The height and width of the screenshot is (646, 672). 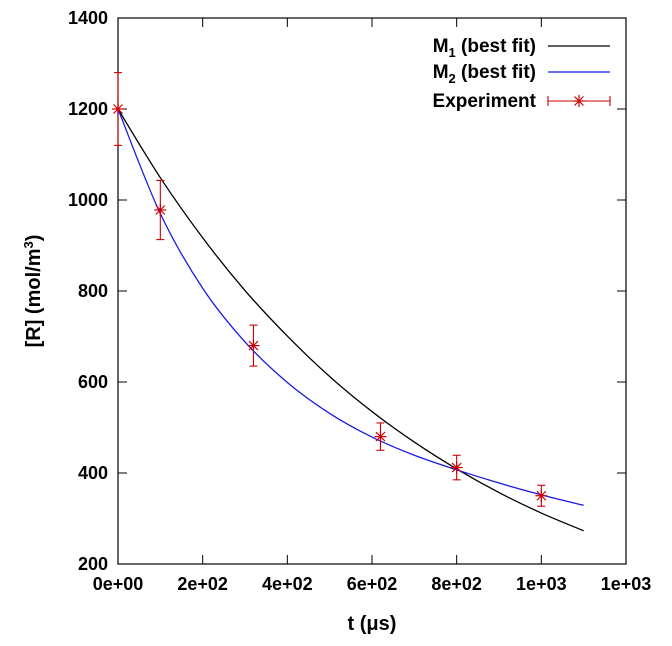 What do you see at coordinates (456, 584) in the screenshot?
I see `x-tick-label: 8e+02` at bounding box center [456, 584].